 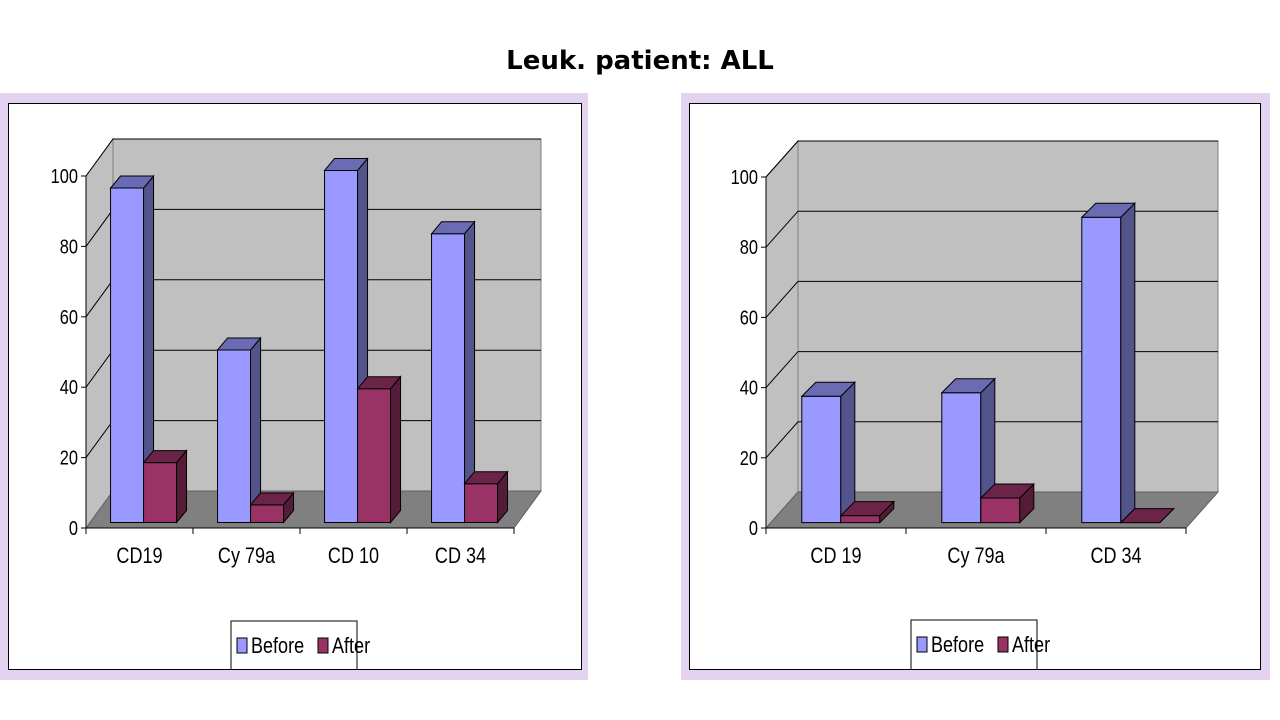 What do you see at coordinates (139, 556) in the screenshot?
I see `x-tick-label: CD19` at bounding box center [139, 556].